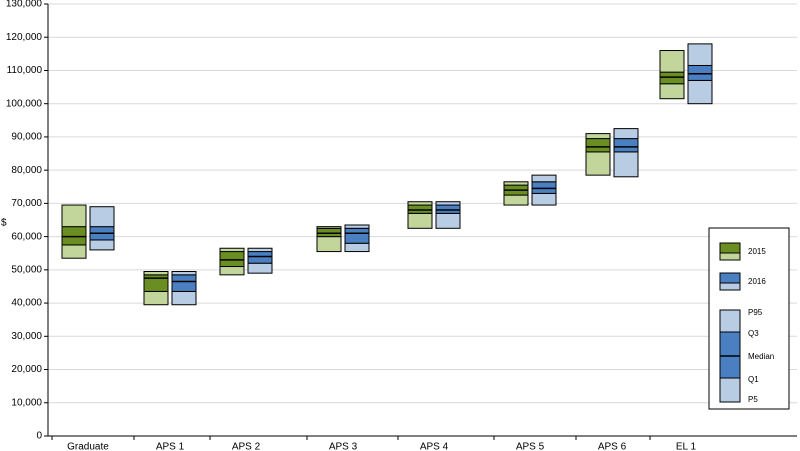  Describe the element at coordinates (246, 446) in the screenshot. I see `x-tick-label: APS 2` at that location.